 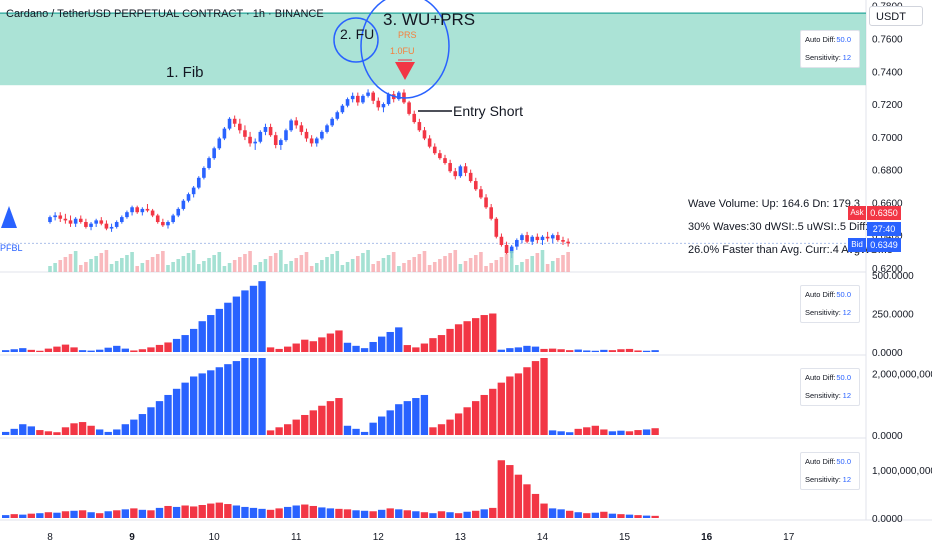 What do you see at coordinates (356, 40) in the screenshot?
I see `fu-circle` at bounding box center [356, 40].